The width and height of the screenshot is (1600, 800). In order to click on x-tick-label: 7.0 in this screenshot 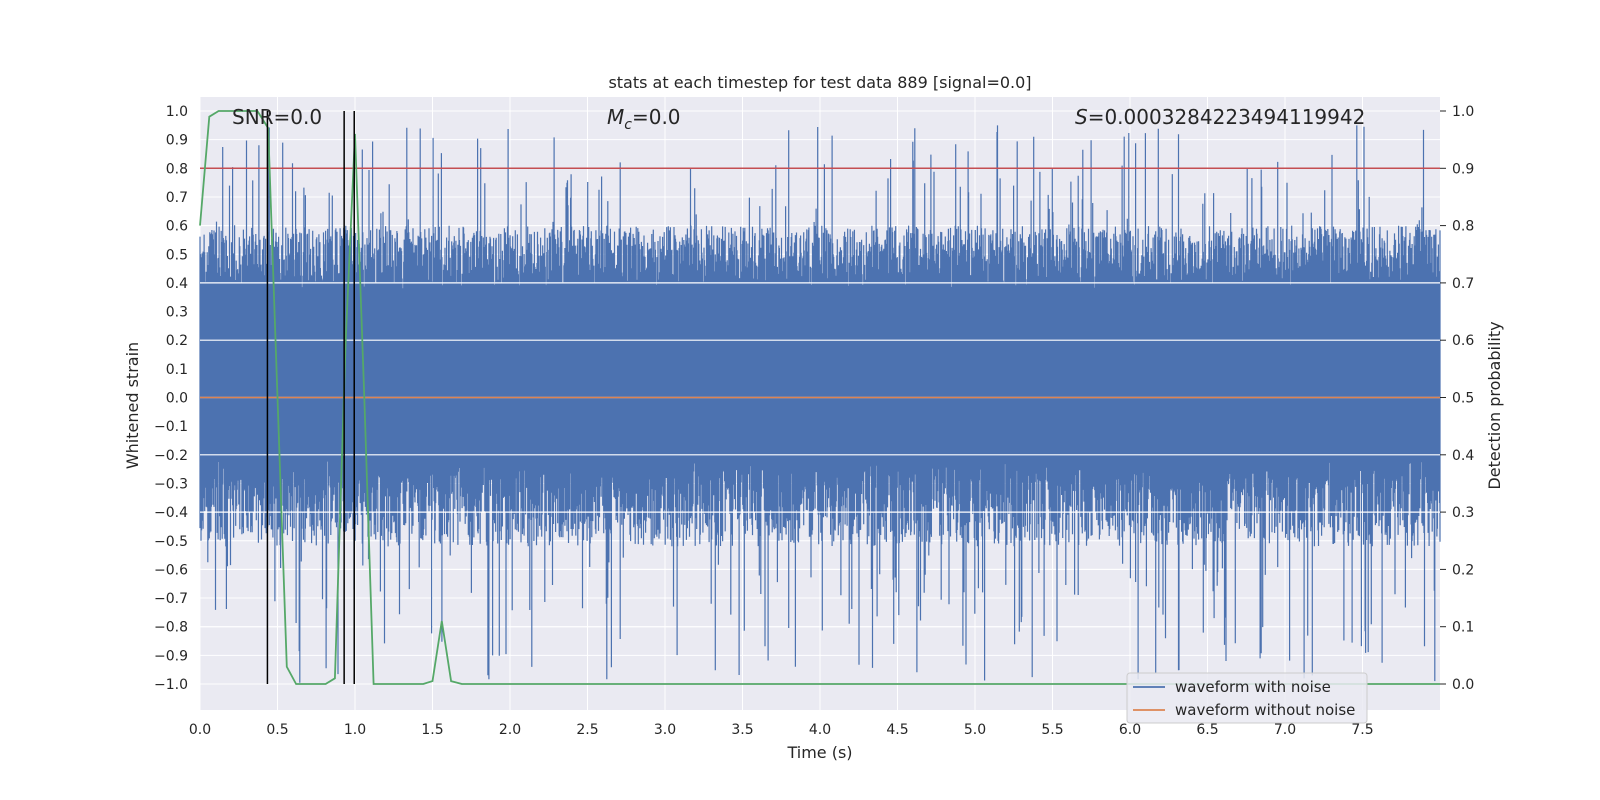, I will do `click(1285, 730)`.